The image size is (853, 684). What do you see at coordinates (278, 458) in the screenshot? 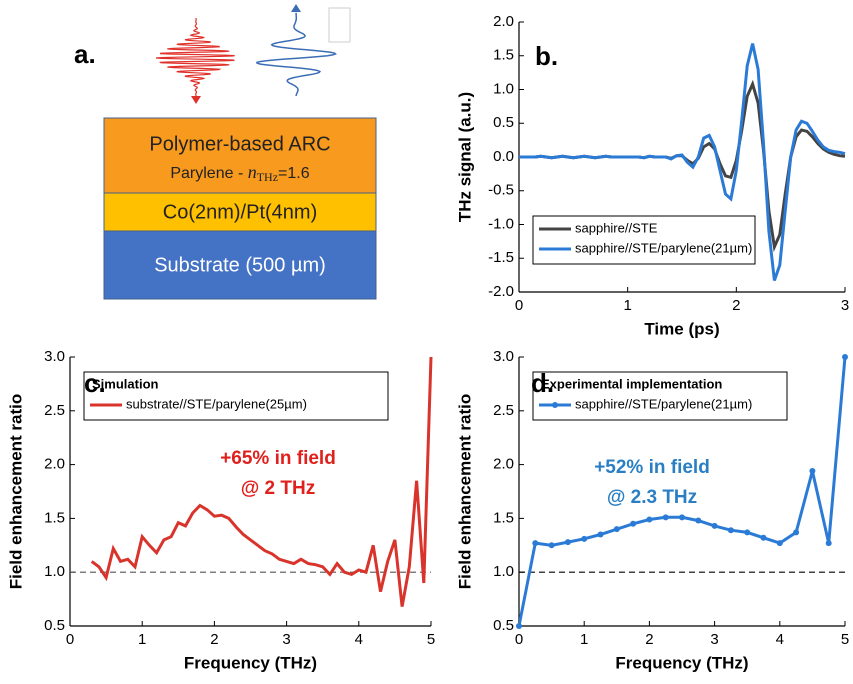
I see `annotation: +65% in field` at bounding box center [278, 458].